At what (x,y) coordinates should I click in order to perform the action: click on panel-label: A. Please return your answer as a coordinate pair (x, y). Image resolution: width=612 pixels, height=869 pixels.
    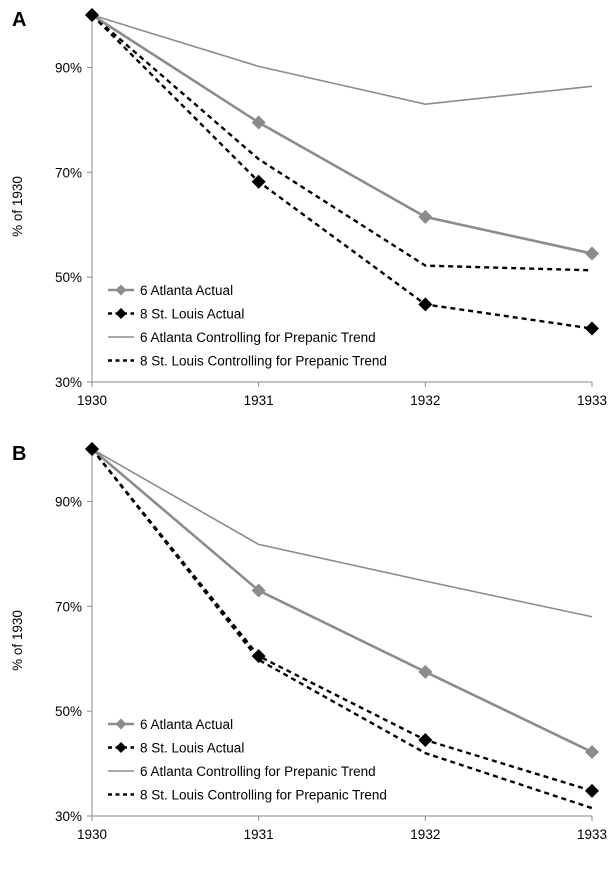
    Looking at the image, I should click on (19, 20).